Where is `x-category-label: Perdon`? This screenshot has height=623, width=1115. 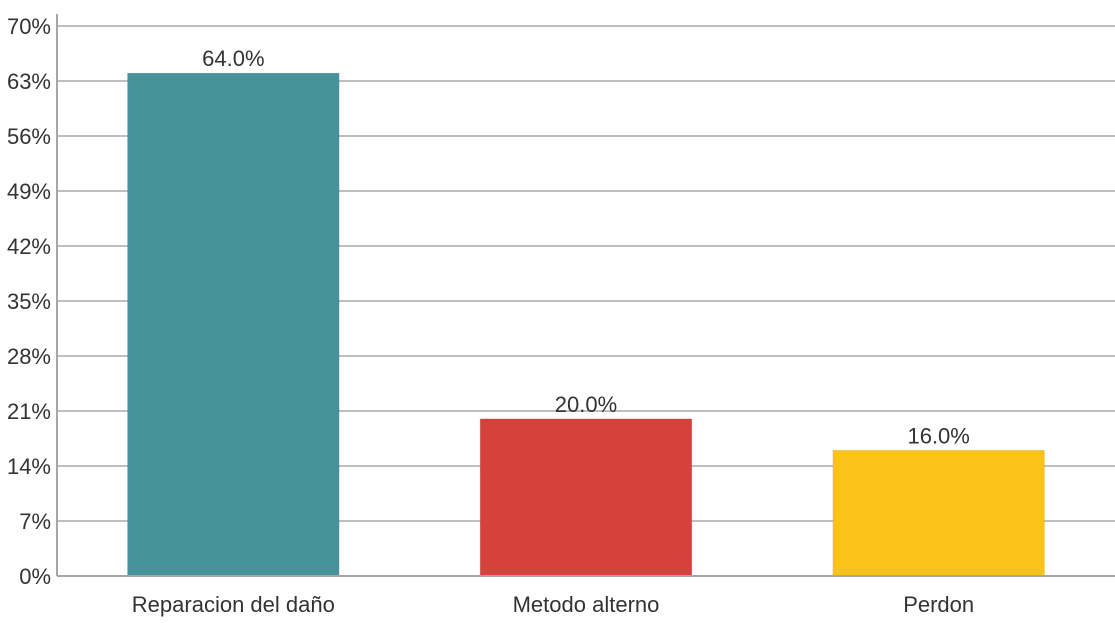
x-category-label: Perdon is located at coordinates (938, 604).